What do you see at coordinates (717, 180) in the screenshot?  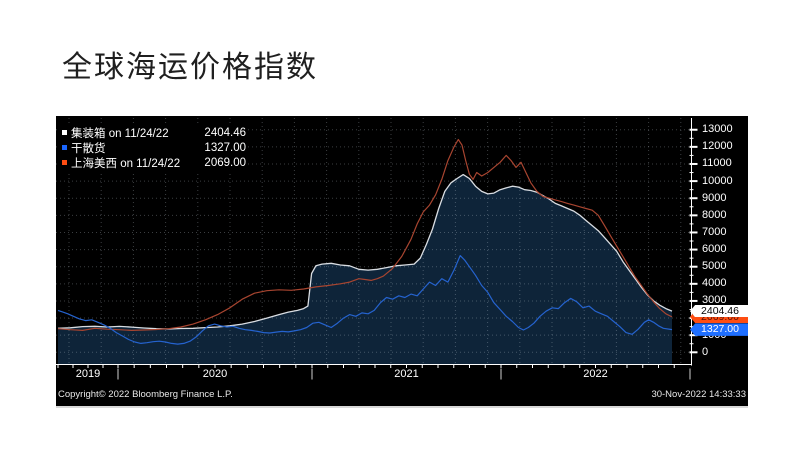 I see `y-axis-label: 10000` at bounding box center [717, 180].